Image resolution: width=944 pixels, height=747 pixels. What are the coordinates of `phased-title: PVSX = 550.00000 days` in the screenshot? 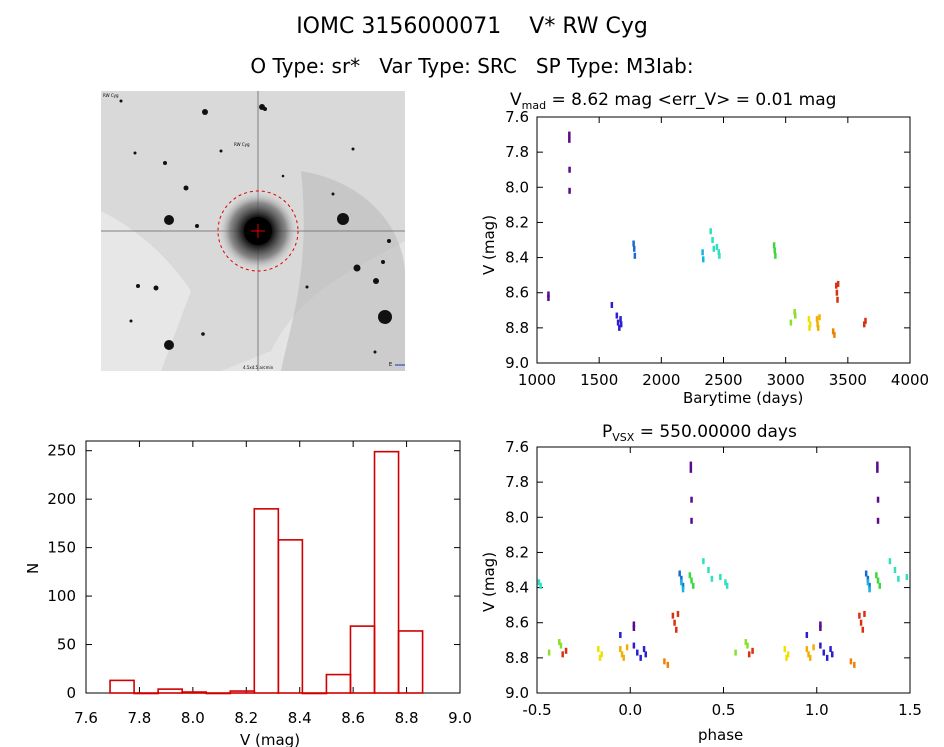 It's located at (699, 433).